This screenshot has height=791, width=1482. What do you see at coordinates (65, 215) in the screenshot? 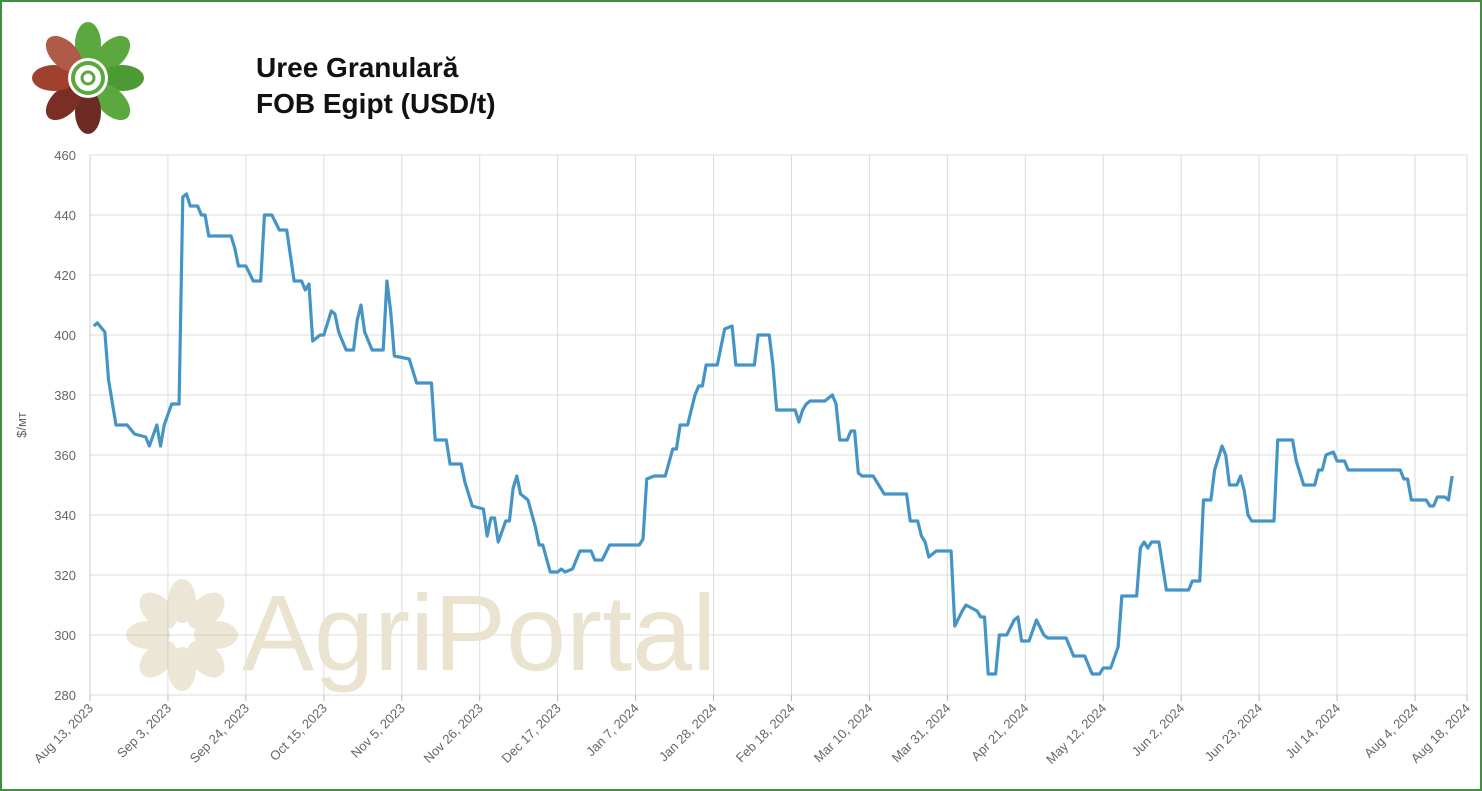
I see `y-tick-label: 440` at bounding box center [65, 215].